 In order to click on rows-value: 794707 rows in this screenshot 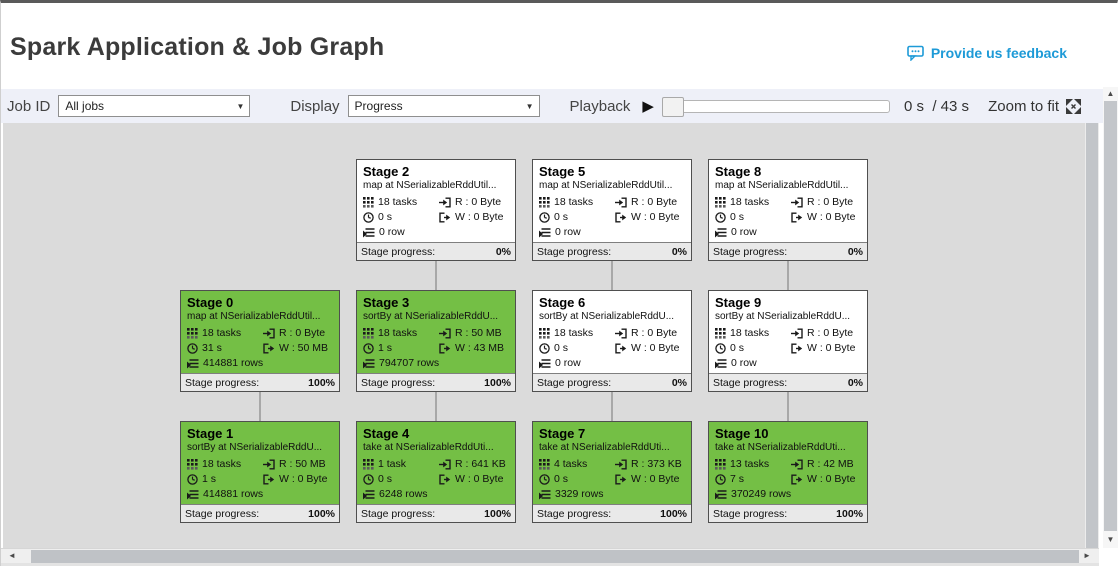, I will do `click(409, 363)`.